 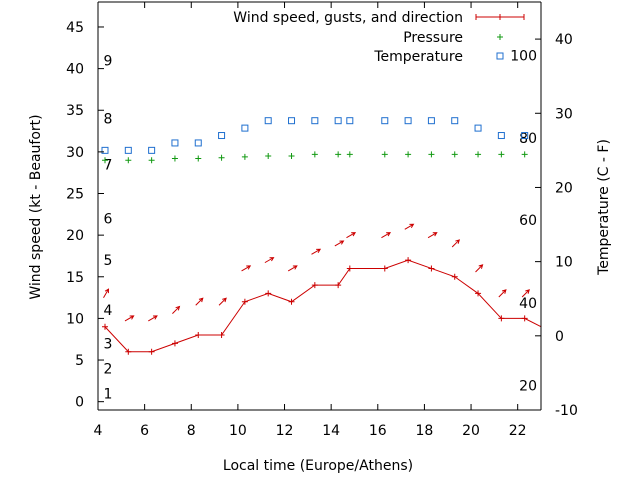 I want to click on legend-swatch-pressure, so click(x=500, y=37).